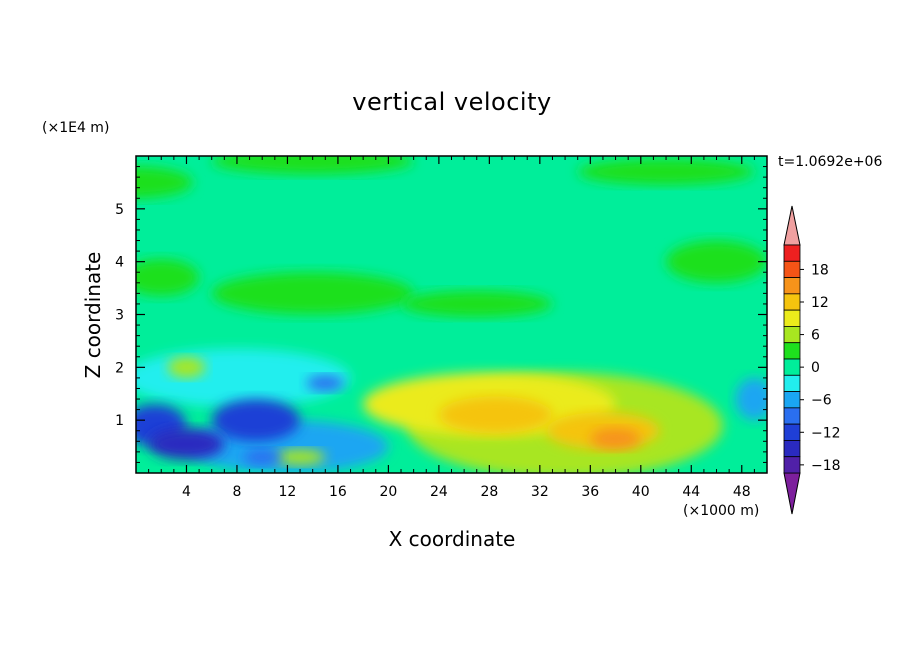  Describe the element at coordinates (452, 102) in the screenshot. I see `chart-title: vertical velocity` at that location.